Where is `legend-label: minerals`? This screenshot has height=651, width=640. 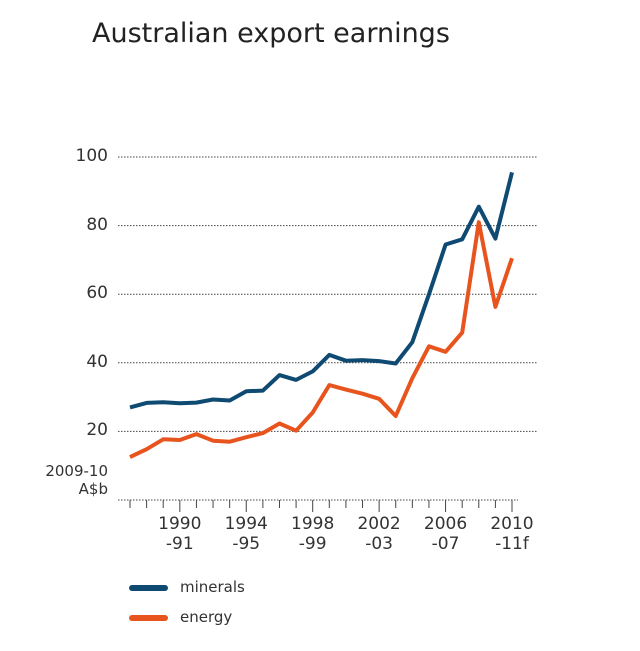 legend-label: minerals is located at coordinates (212, 587).